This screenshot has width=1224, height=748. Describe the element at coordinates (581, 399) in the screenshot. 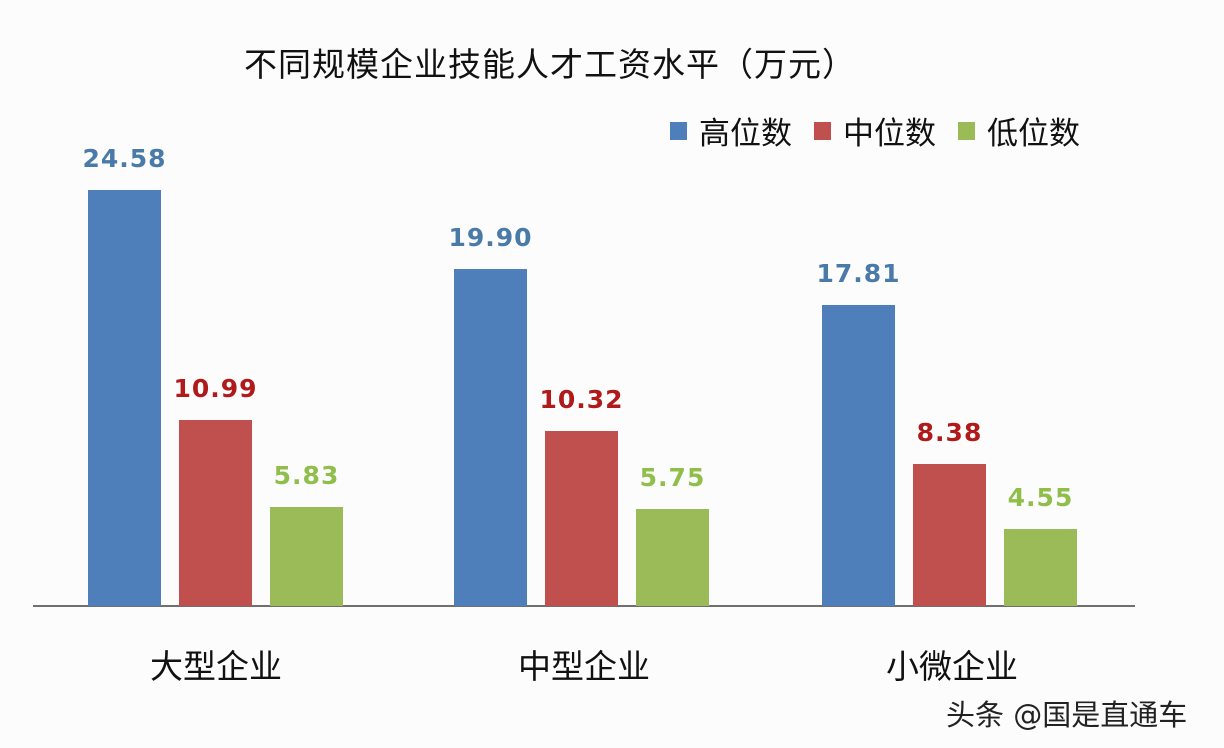

I see `data-label-medium-median: 10.32` at that location.